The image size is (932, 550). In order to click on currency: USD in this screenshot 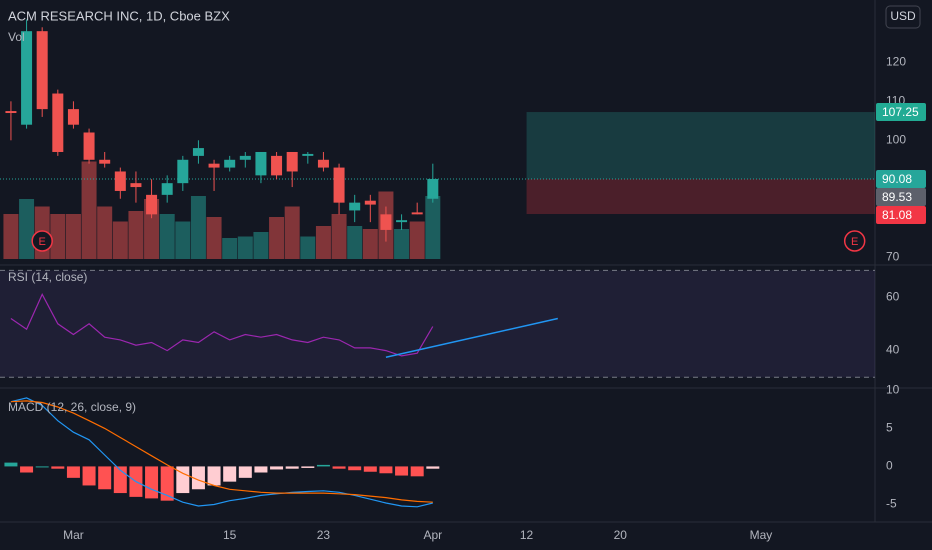, I will do `click(903, 16)`.